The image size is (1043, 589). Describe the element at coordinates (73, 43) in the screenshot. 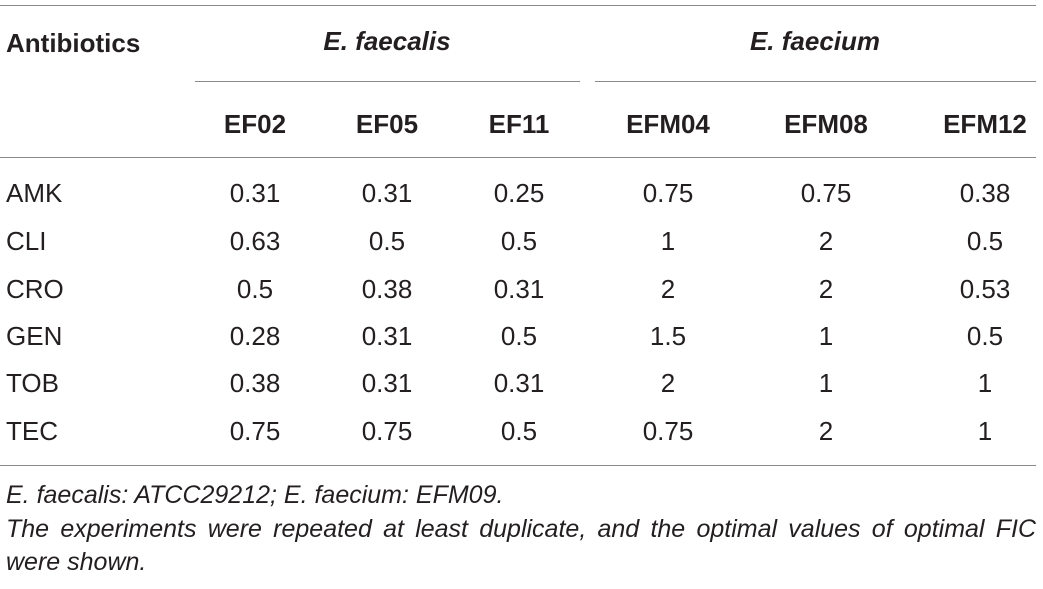

I see `row-label-header: Antibiotics` at that location.